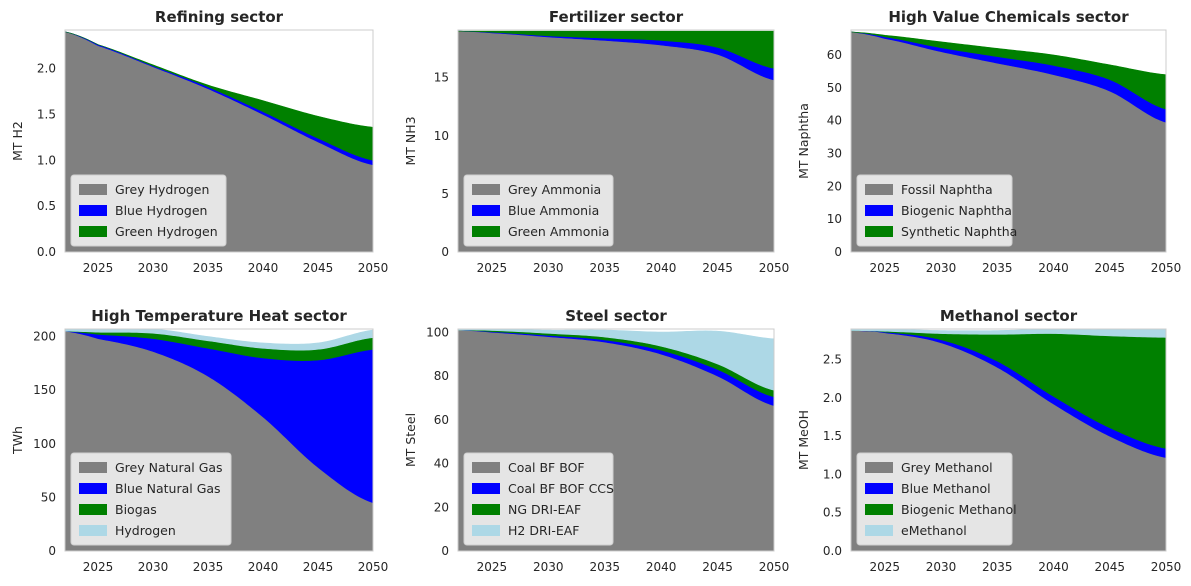 The height and width of the screenshot is (586, 1191). Describe the element at coordinates (959, 231) in the screenshot. I see `legend-label: Synthetic Naphtha` at that location.